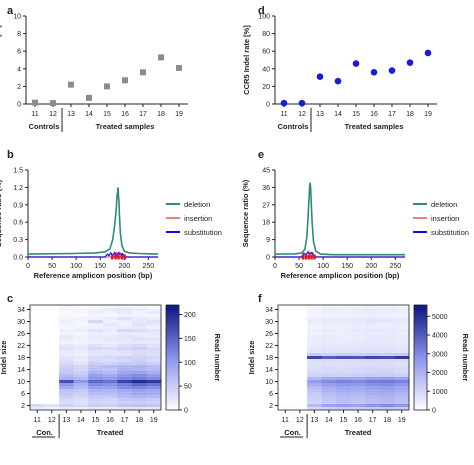 This screenshot has height=465, width=474. I want to click on y-tick-label: 0, so click(268, 258).